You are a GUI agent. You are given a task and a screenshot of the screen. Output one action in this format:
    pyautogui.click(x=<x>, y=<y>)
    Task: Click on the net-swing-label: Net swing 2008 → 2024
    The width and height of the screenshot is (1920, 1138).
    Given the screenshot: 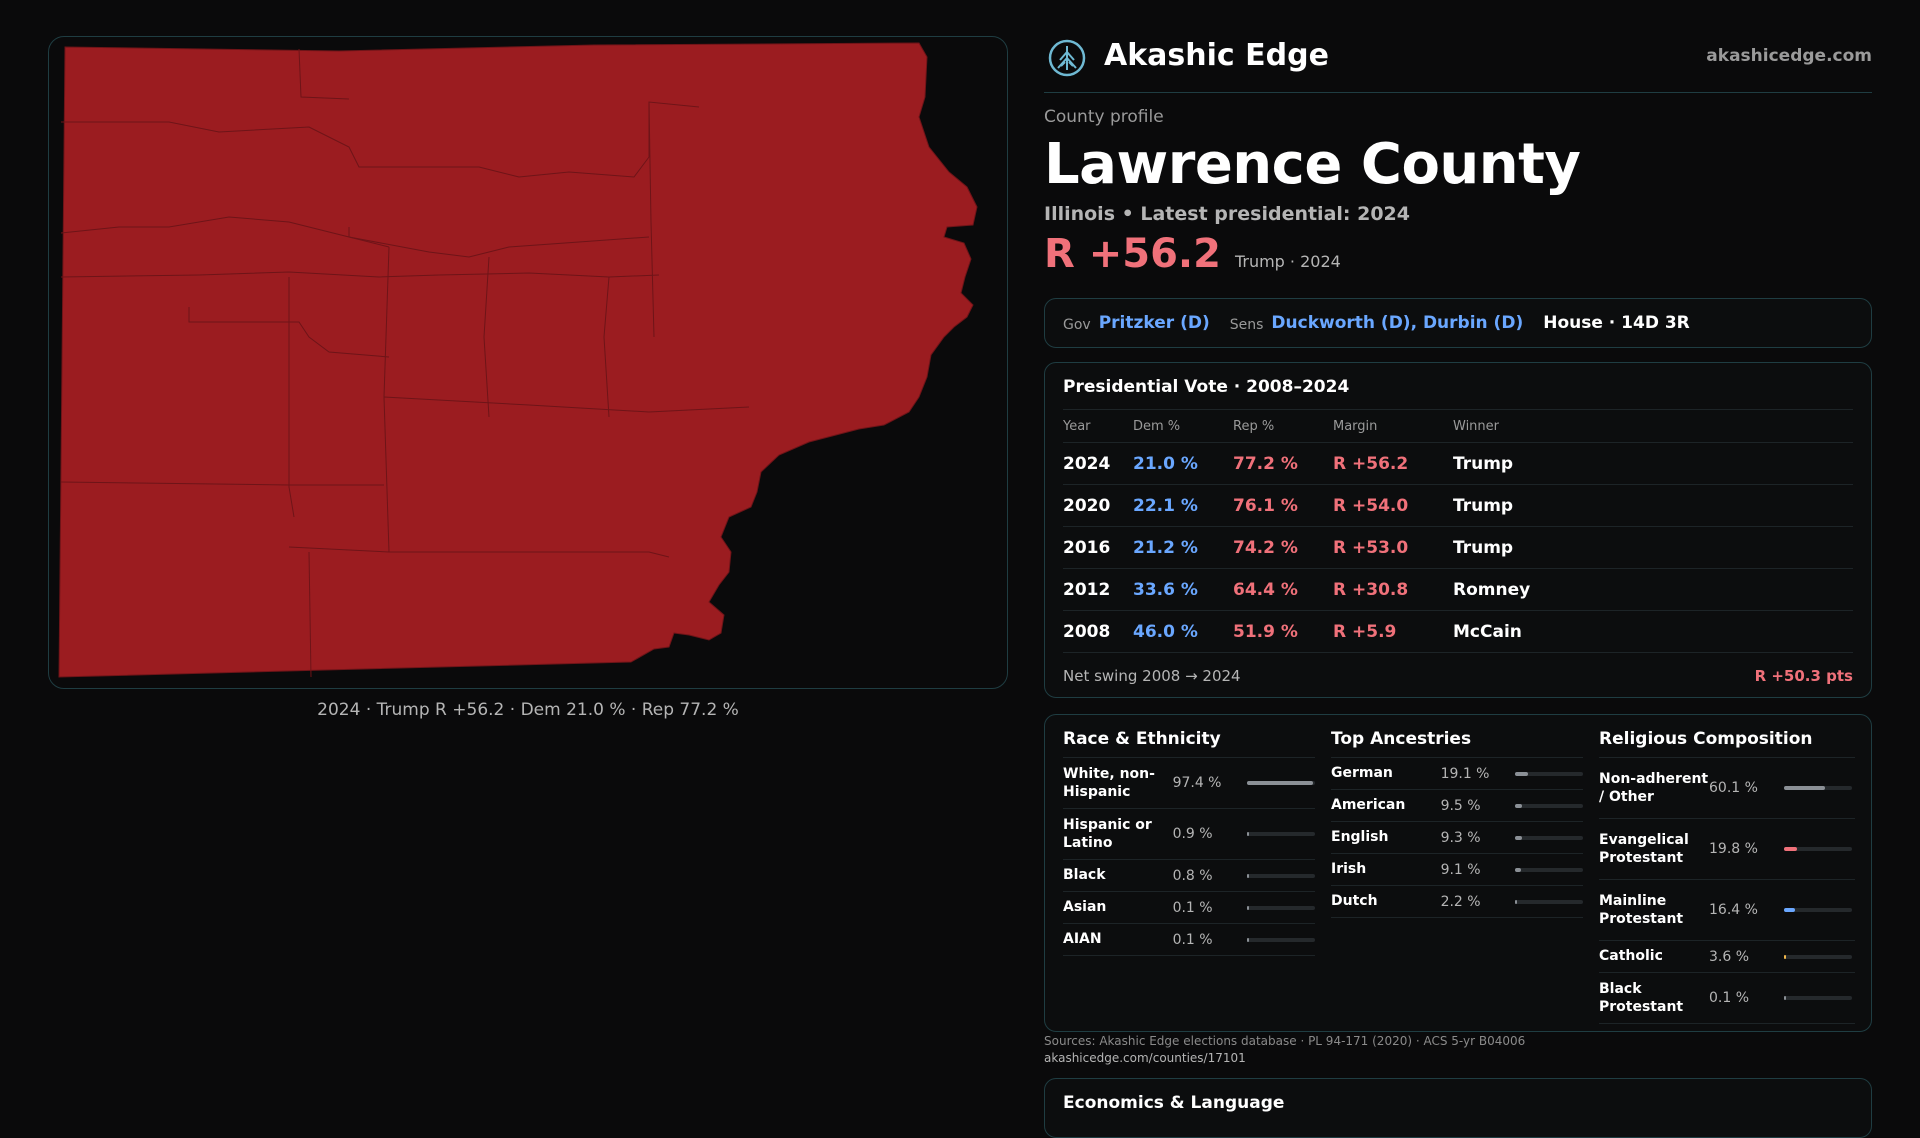 What is the action you would take?
    pyautogui.click(x=1152, y=676)
    